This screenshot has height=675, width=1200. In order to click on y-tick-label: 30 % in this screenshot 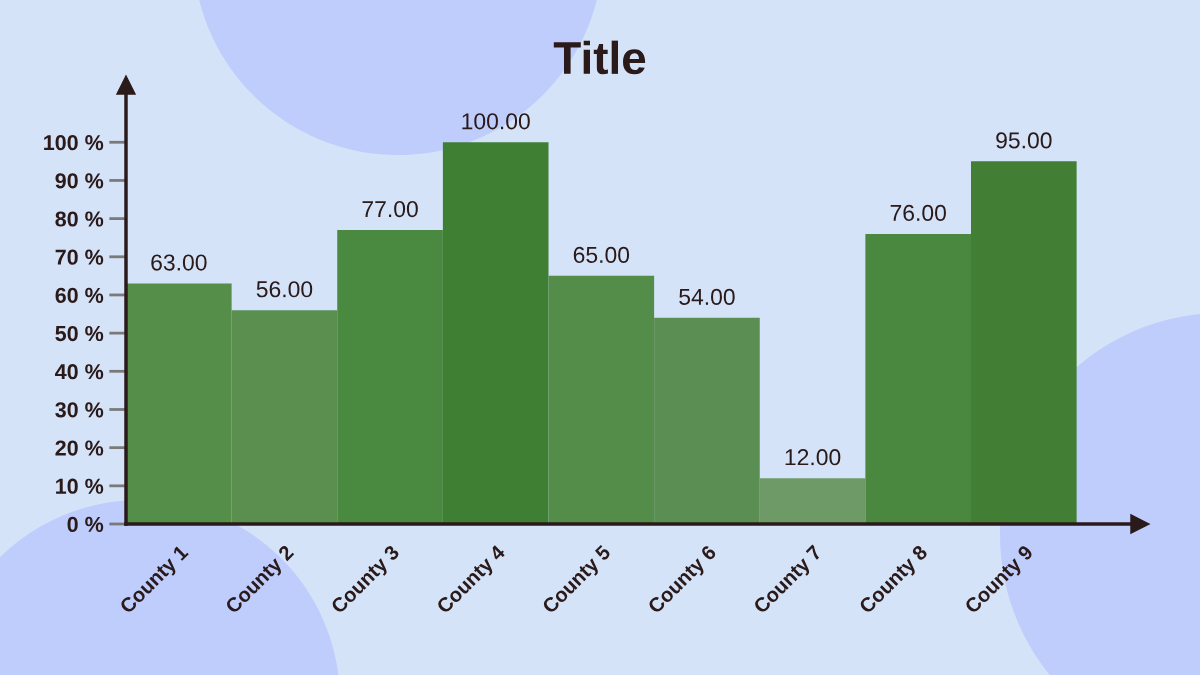, I will do `click(79, 410)`.